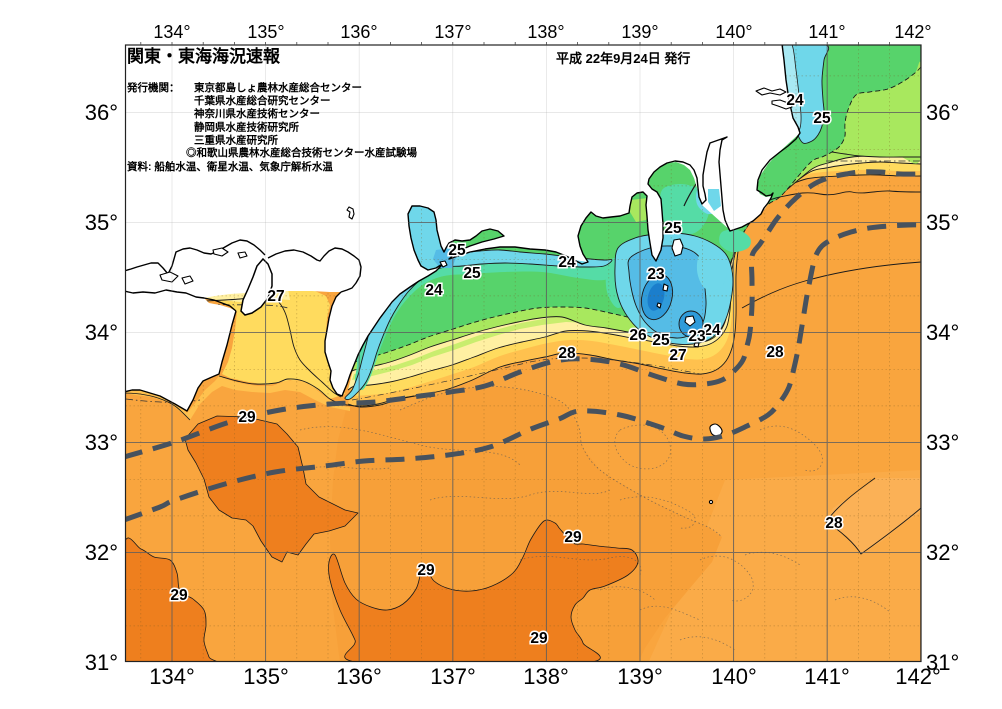 The height and width of the screenshot is (709, 1002). I want to click on svg-text: 発行機関：, so click(153, 87).